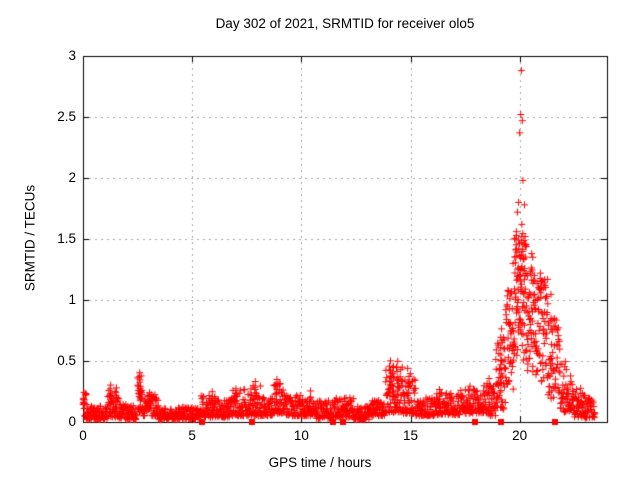 The height and width of the screenshot is (480, 640). I want to click on x-tick-label: 20, so click(520, 435).